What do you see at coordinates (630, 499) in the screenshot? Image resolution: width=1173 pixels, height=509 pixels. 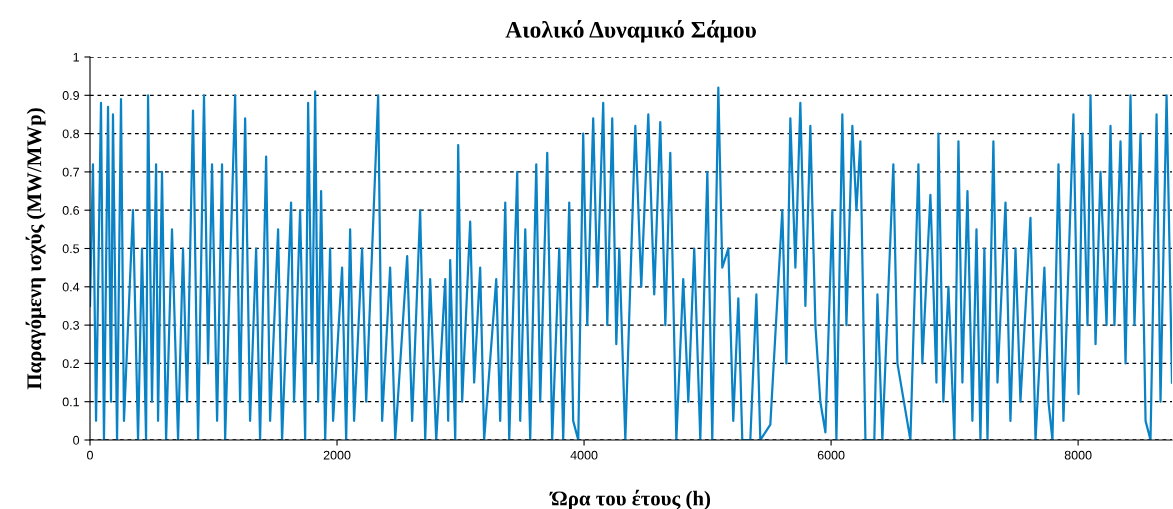 I see `x-axis-title: Ώρα του έτους (h)` at bounding box center [630, 499].